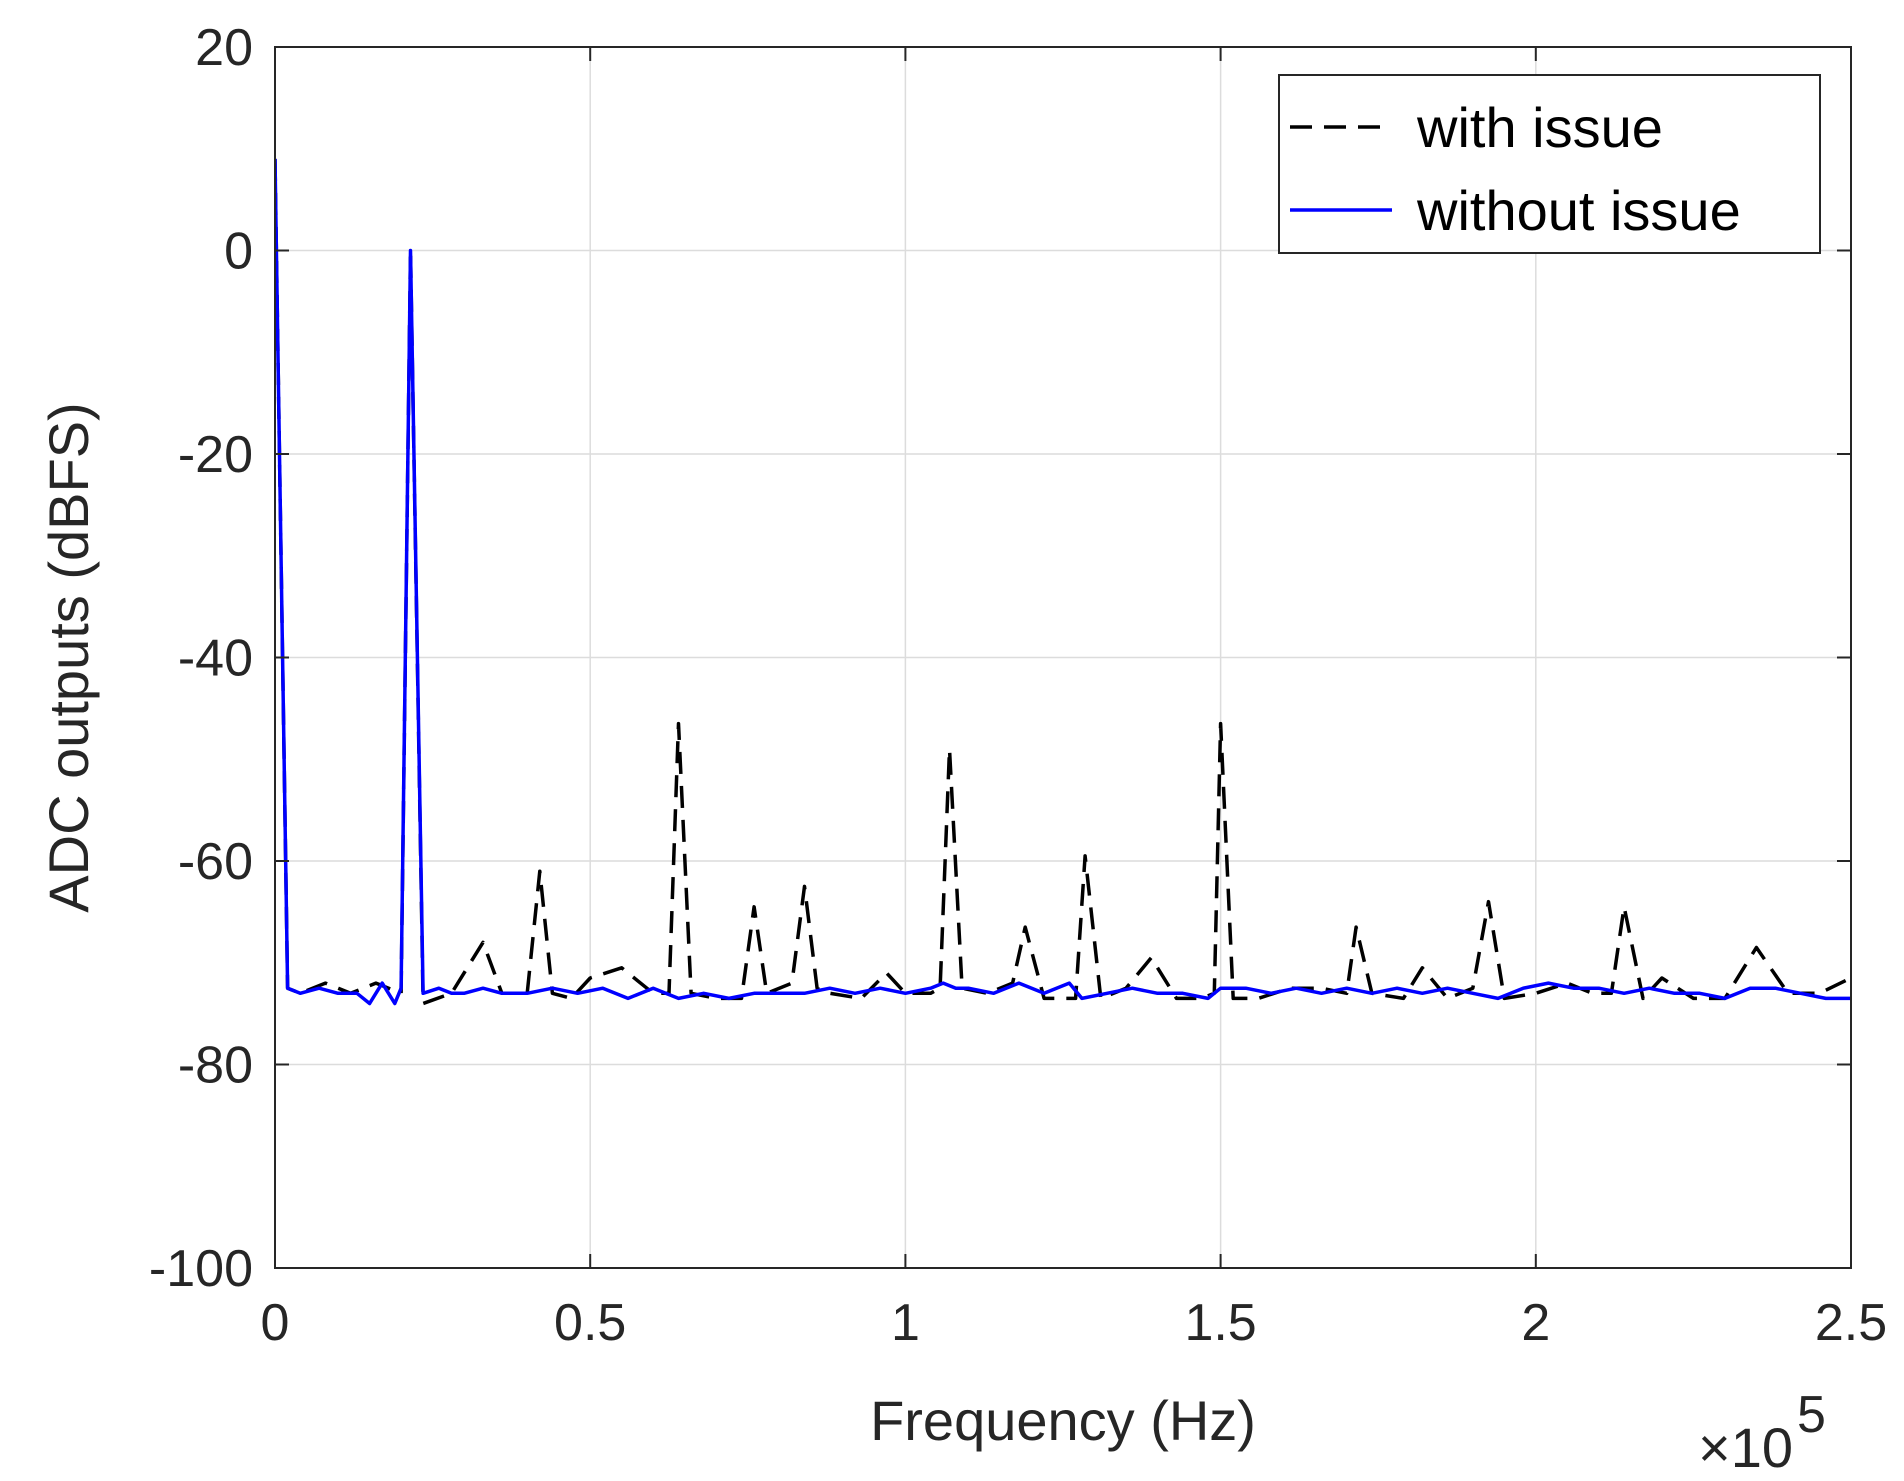 The width and height of the screenshot is (1904, 1481). Describe the element at coordinates (590, 1323) in the screenshot. I see `x-tick-label: 0.5` at that location.